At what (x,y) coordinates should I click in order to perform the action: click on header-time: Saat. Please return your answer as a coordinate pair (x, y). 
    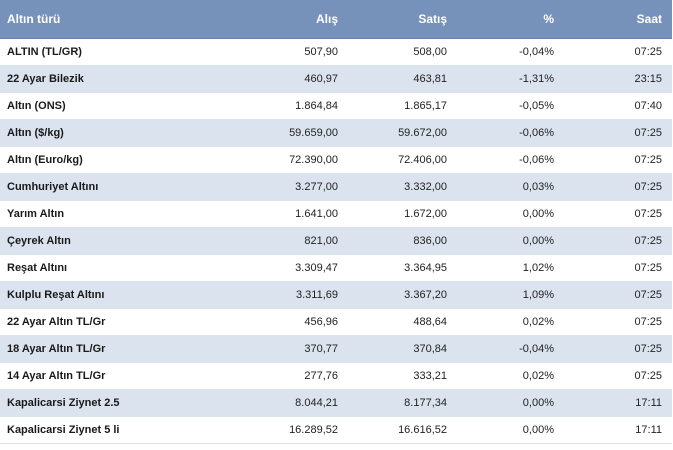
    Looking at the image, I should click on (613, 19).